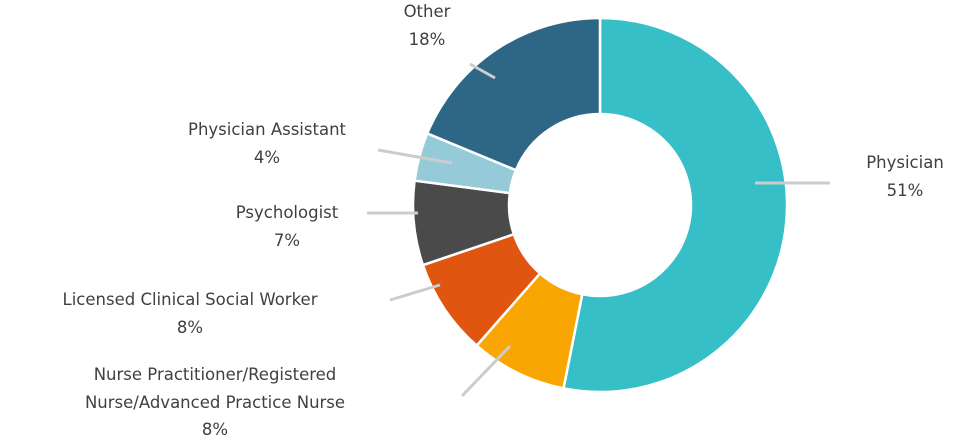  Describe the element at coordinates (427, 39) in the screenshot. I see `value-label: 18%` at that location.